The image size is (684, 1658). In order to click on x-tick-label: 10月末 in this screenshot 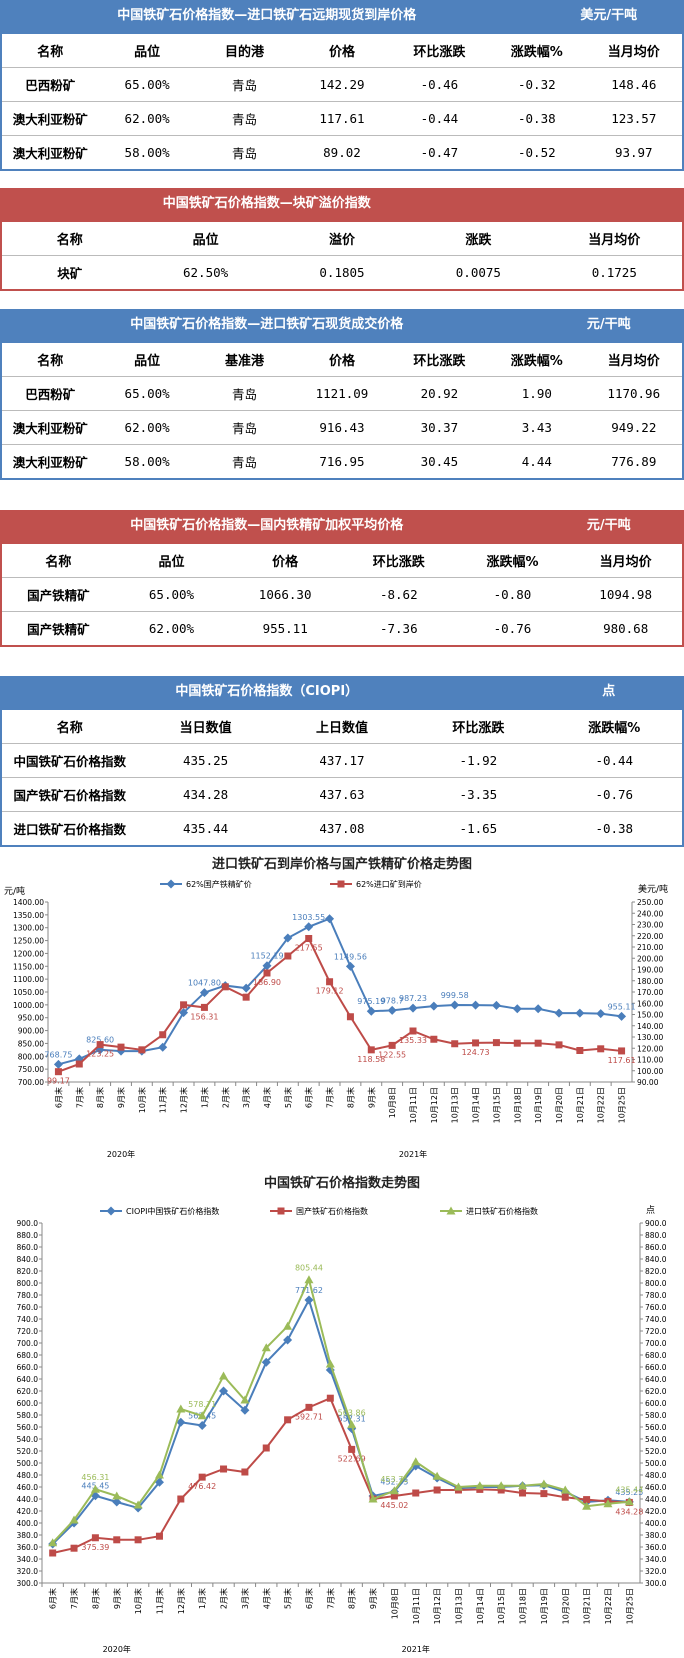, I will do `click(142, 1100)`.